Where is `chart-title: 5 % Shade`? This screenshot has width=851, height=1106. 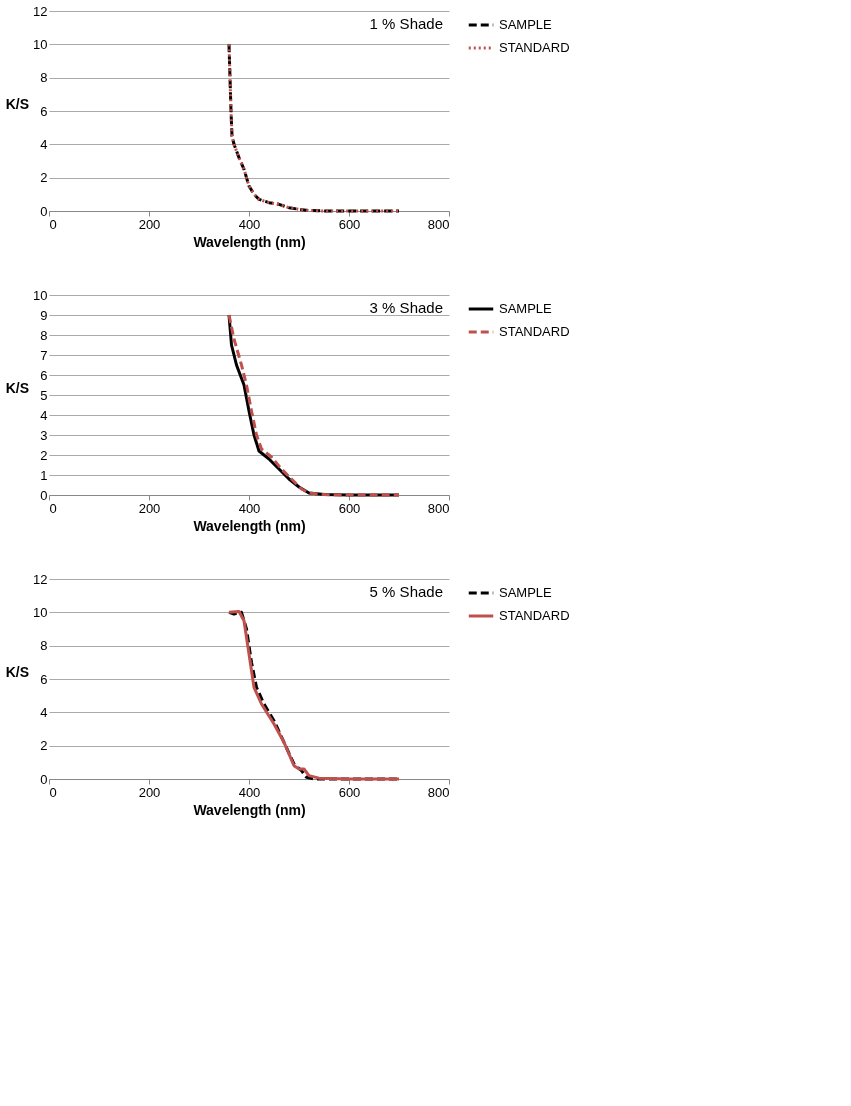 chart-title: 5 % Shade is located at coordinates (406, 591).